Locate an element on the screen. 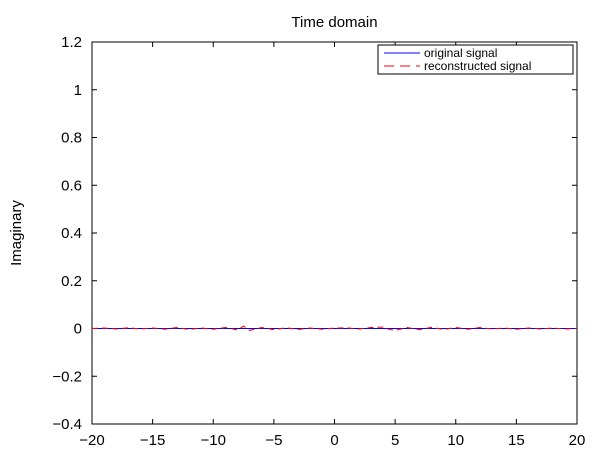 Image resolution: width=592 pixels, height=457 pixels. x-tick-label: −20 is located at coordinates (91, 440).